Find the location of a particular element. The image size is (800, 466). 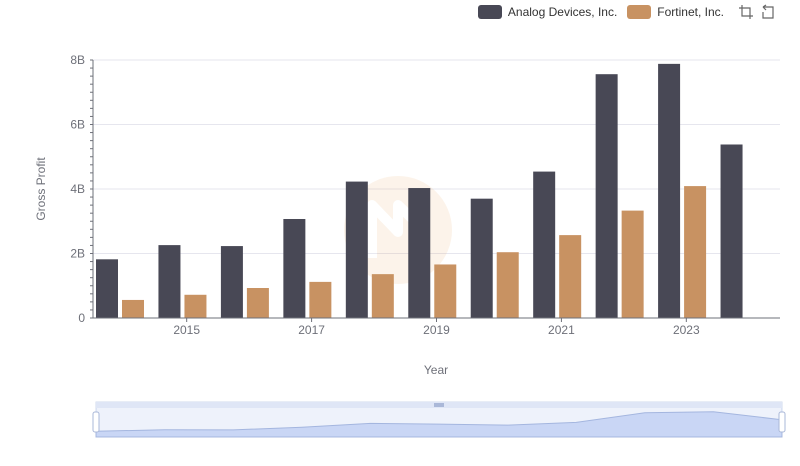

bar-fortinet-2017 is located at coordinates (320, 299).